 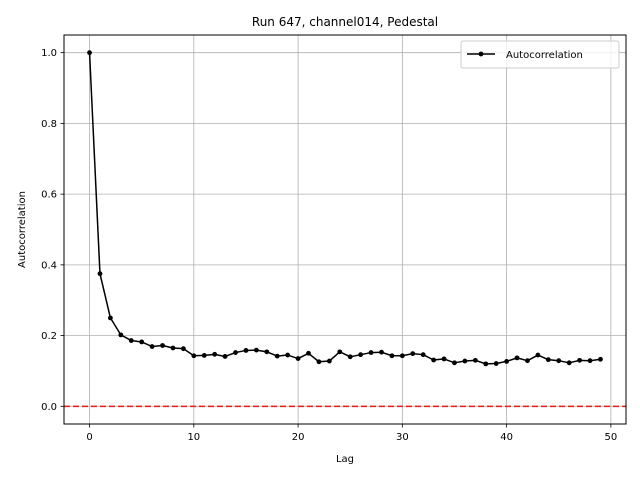 What do you see at coordinates (49, 195) in the screenshot?
I see `y-tick-label: 0.6` at bounding box center [49, 195].